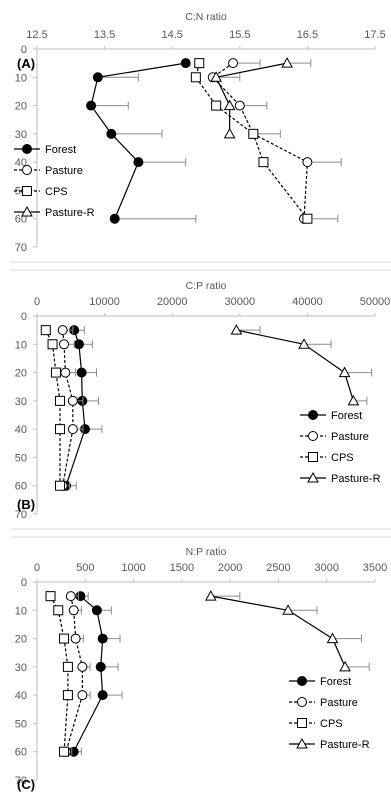 This screenshot has width=391, height=802. Describe the element at coordinates (326, 568) in the screenshot. I see `x-tick-label: 3000` at that location.